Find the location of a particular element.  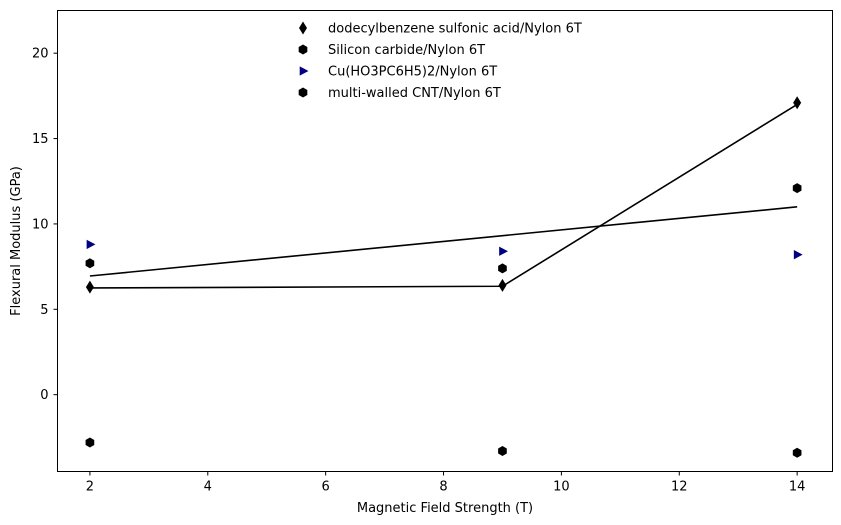

x-axis-label: Magnetic Field Strength (T) is located at coordinates (445, 508).